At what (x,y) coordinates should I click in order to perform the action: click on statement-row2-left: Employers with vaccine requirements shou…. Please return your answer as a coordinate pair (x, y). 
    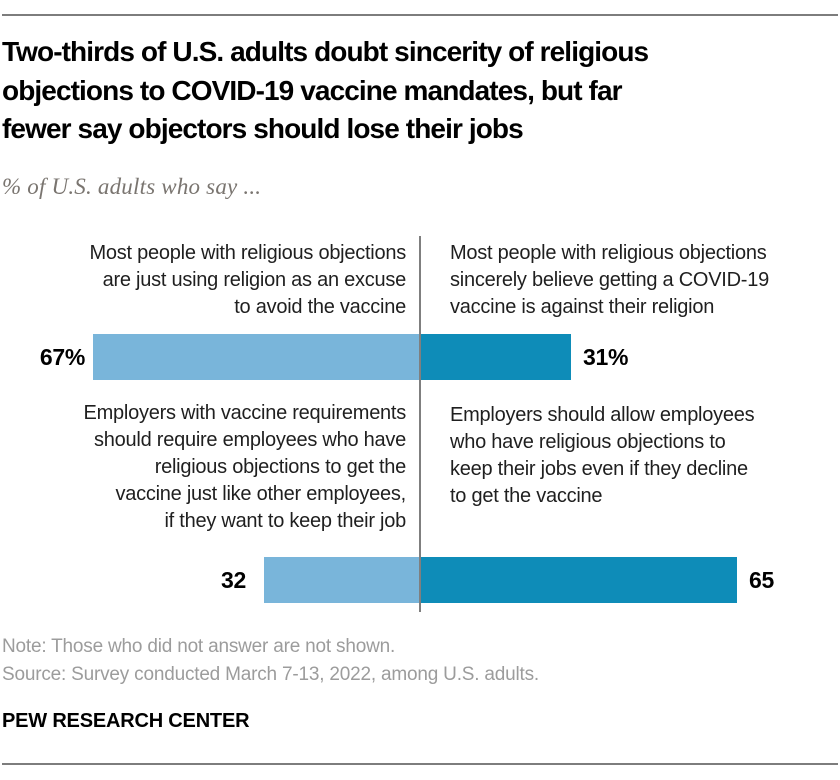
    Looking at the image, I should click on (245, 467).